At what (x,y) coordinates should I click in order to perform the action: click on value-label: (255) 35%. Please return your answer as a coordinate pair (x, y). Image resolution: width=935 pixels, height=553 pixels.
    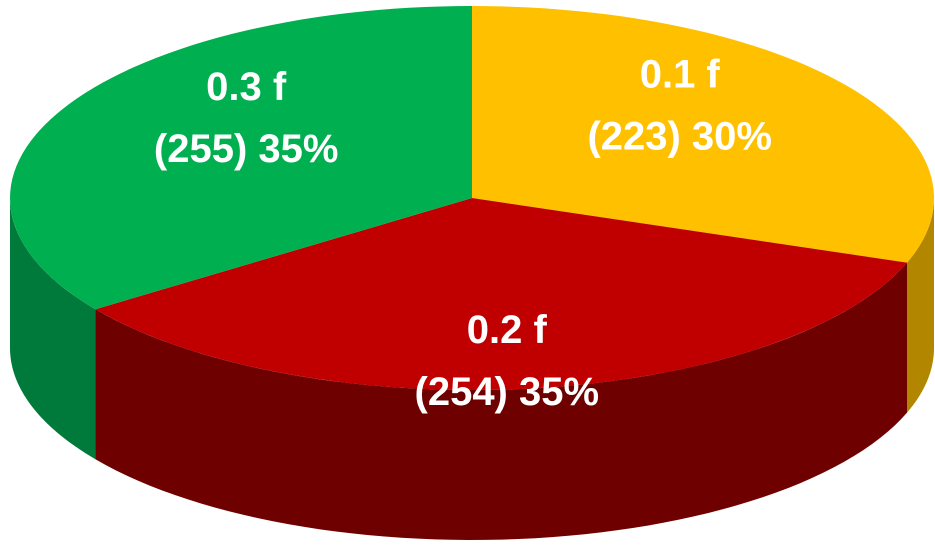
    Looking at the image, I should click on (246, 149).